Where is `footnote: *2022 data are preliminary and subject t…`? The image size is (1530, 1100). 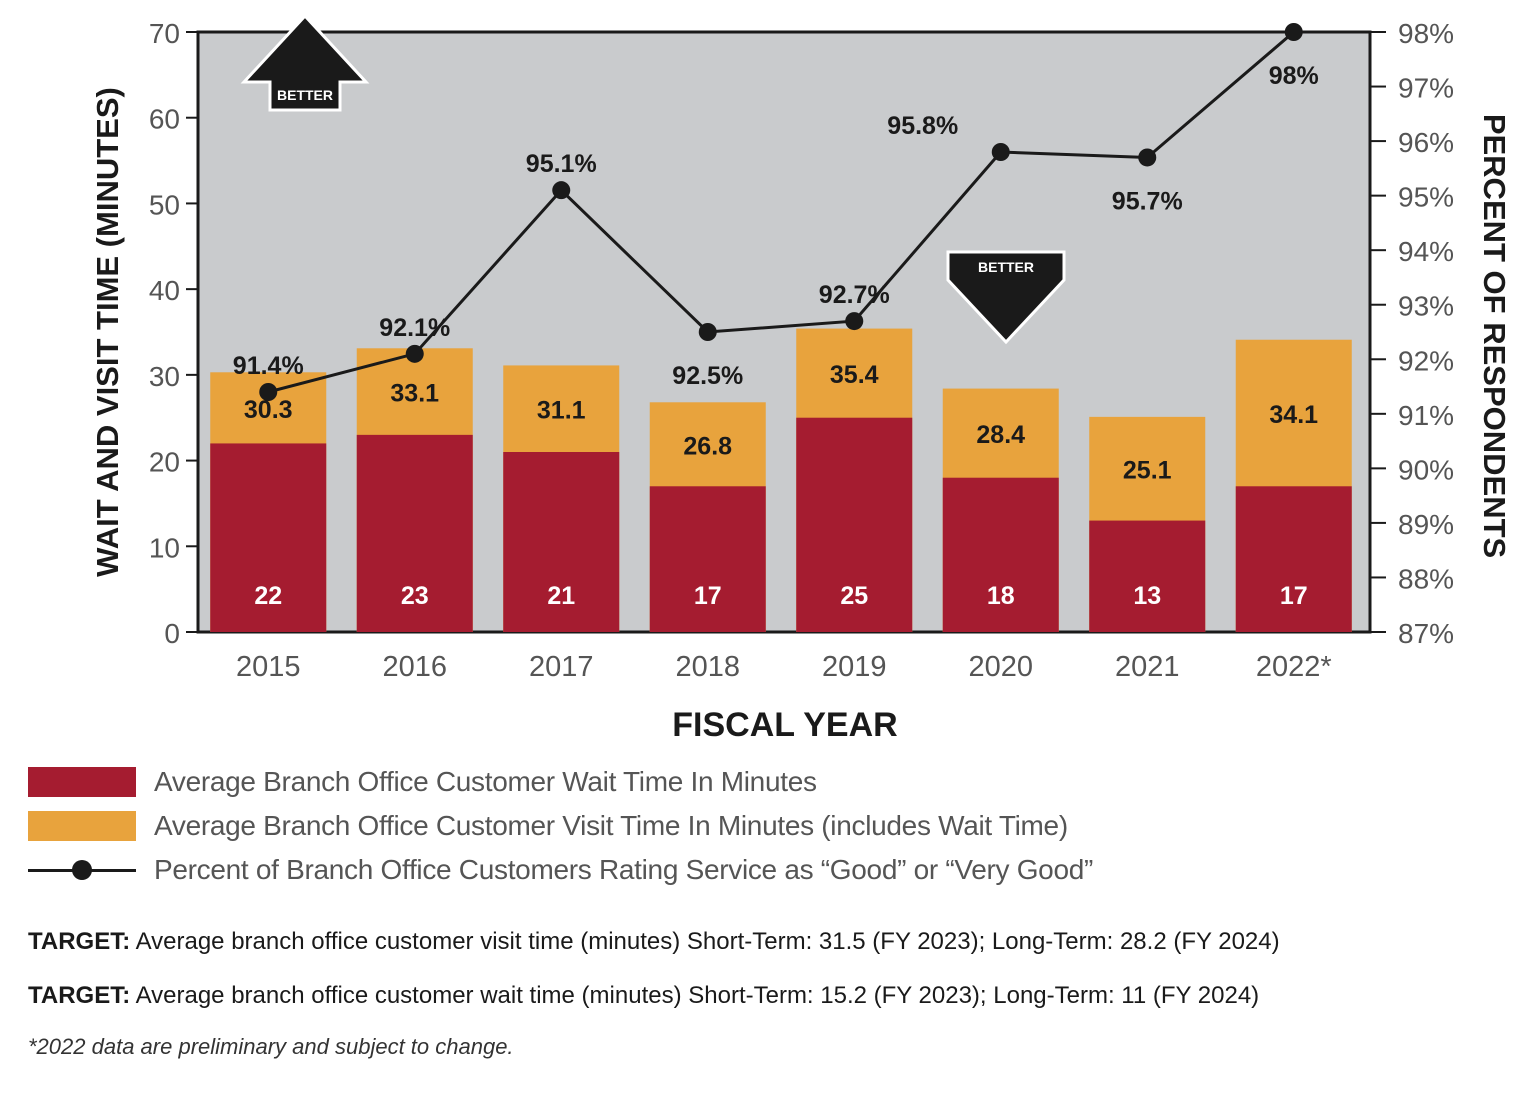
footnote: *2022 data are preliminary and subject t… is located at coordinates (271, 1046).